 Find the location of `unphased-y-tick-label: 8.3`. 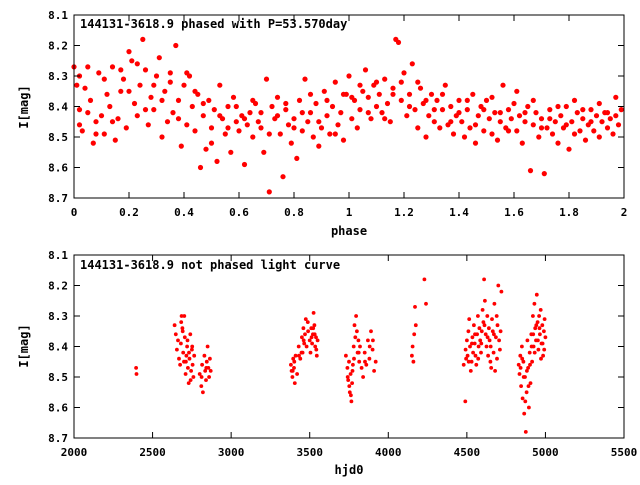

unphased-y-tick-label: 8.3 is located at coordinates (58, 316).